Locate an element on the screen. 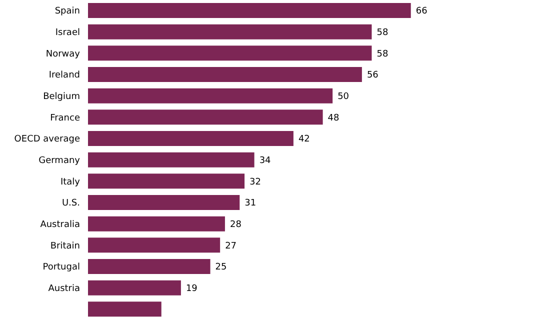 This screenshot has height=320, width=540. y-tick-label: Italy is located at coordinates (70, 182).